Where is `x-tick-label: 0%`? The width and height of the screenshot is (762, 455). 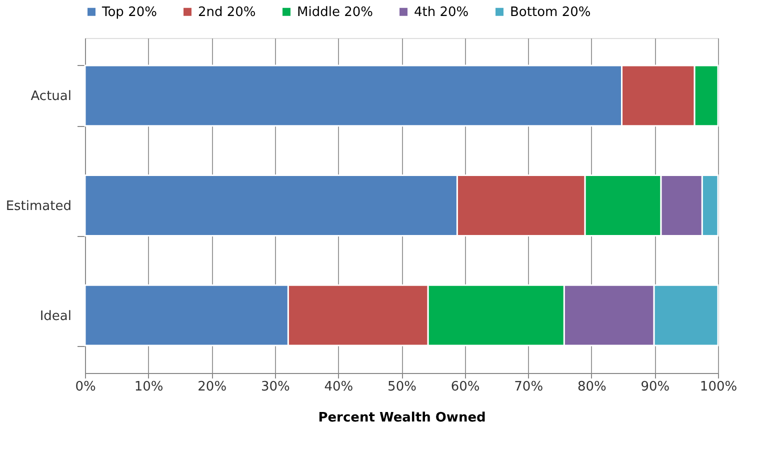 x-tick-label: 0% is located at coordinates (85, 387).